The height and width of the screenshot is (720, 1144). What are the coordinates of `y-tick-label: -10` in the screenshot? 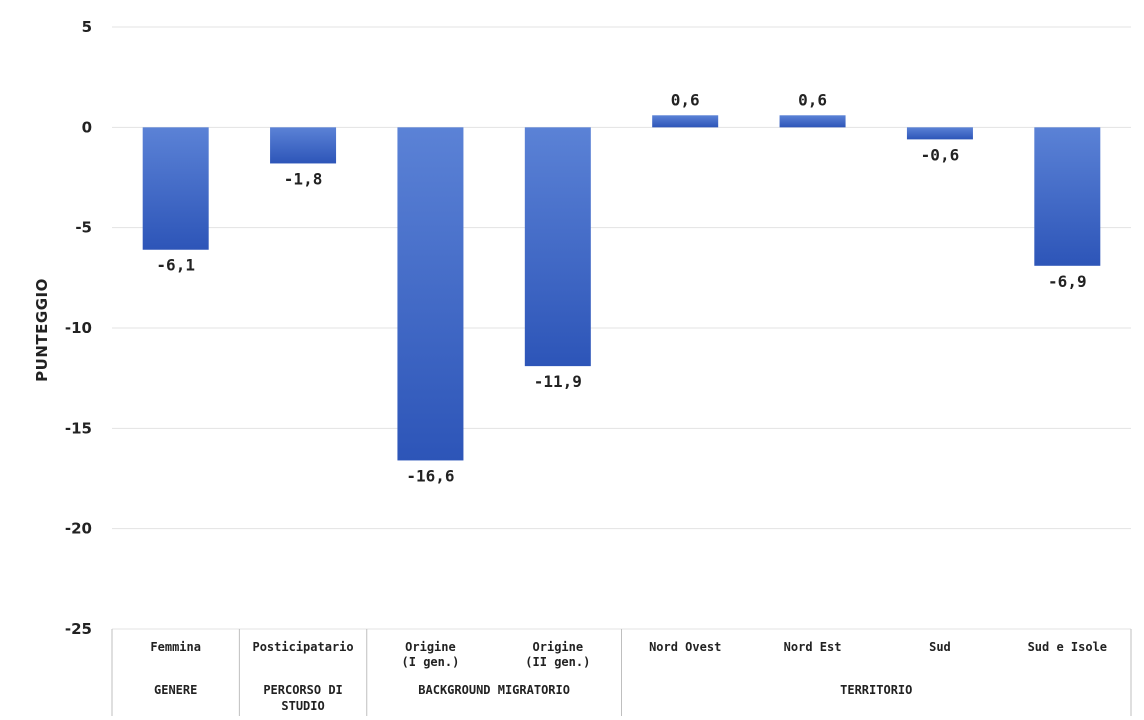 It's located at (78, 328).